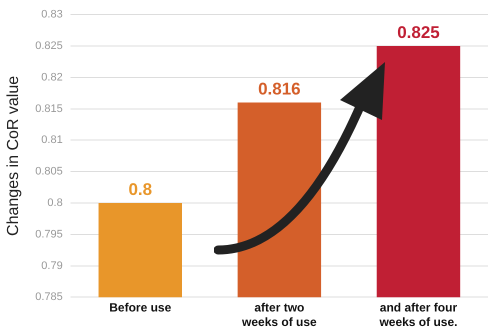  I want to click on y-tick-label: 0.825, so click(49, 46).